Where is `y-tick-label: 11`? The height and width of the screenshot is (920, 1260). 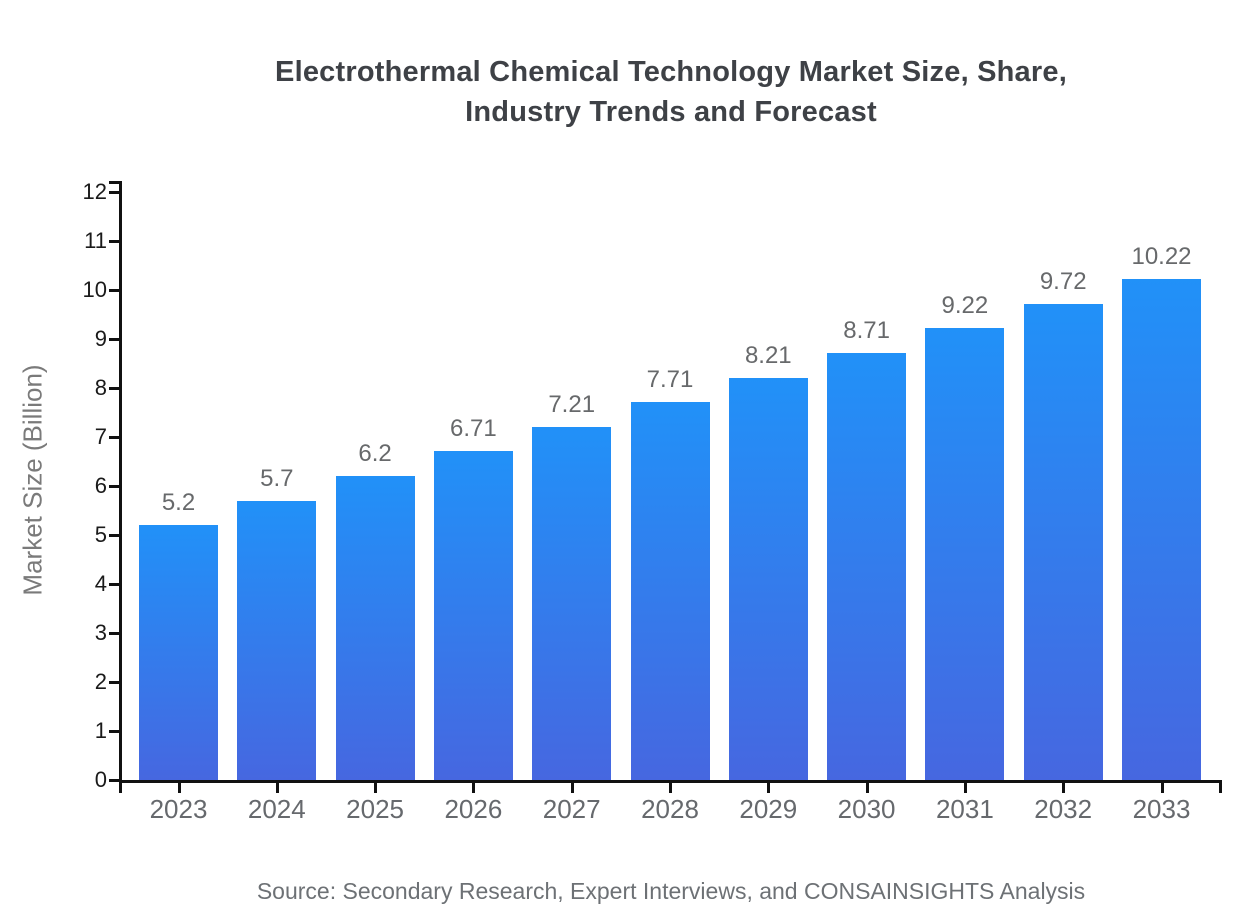
y-tick-label: 11 is located at coordinates (95, 240).